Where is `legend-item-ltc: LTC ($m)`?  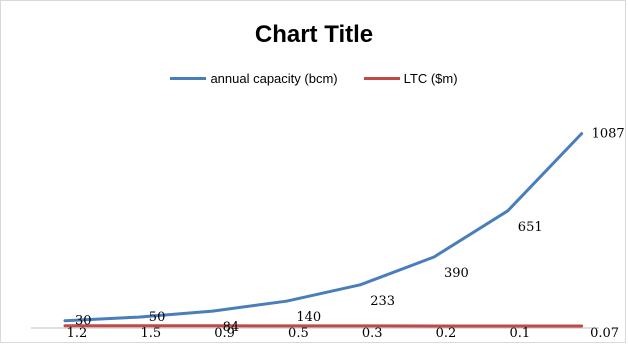 legend-item-ltc: LTC ($m) is located at coordinates (410, 78).